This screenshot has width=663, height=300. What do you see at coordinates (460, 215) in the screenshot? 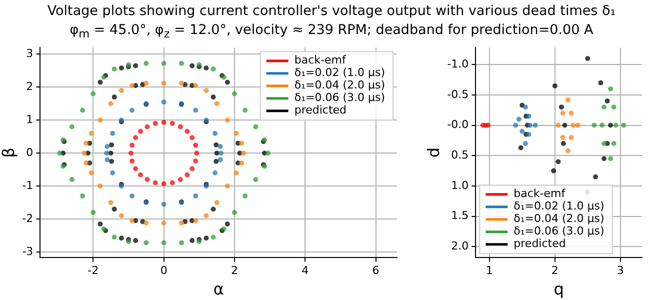
I see `y-tick-label: 1.5` at bounding box center [460, 215].